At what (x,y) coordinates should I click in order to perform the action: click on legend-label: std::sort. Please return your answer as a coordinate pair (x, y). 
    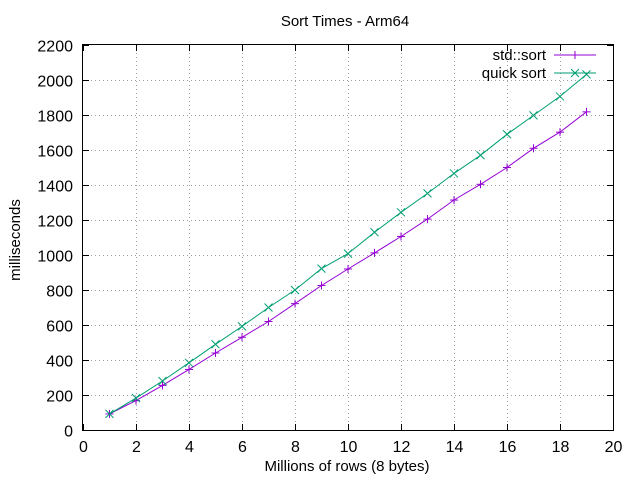
    Looking at the image, I should click on (520, 55).